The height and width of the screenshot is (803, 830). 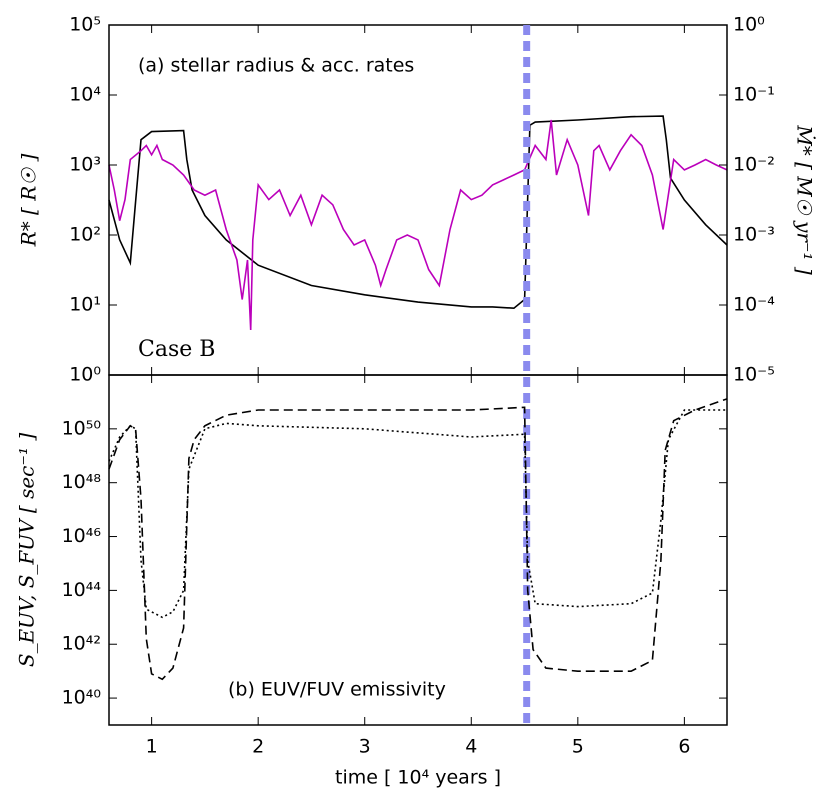 I want to click on y-tick-label: 10², so click(x=85, y=235).